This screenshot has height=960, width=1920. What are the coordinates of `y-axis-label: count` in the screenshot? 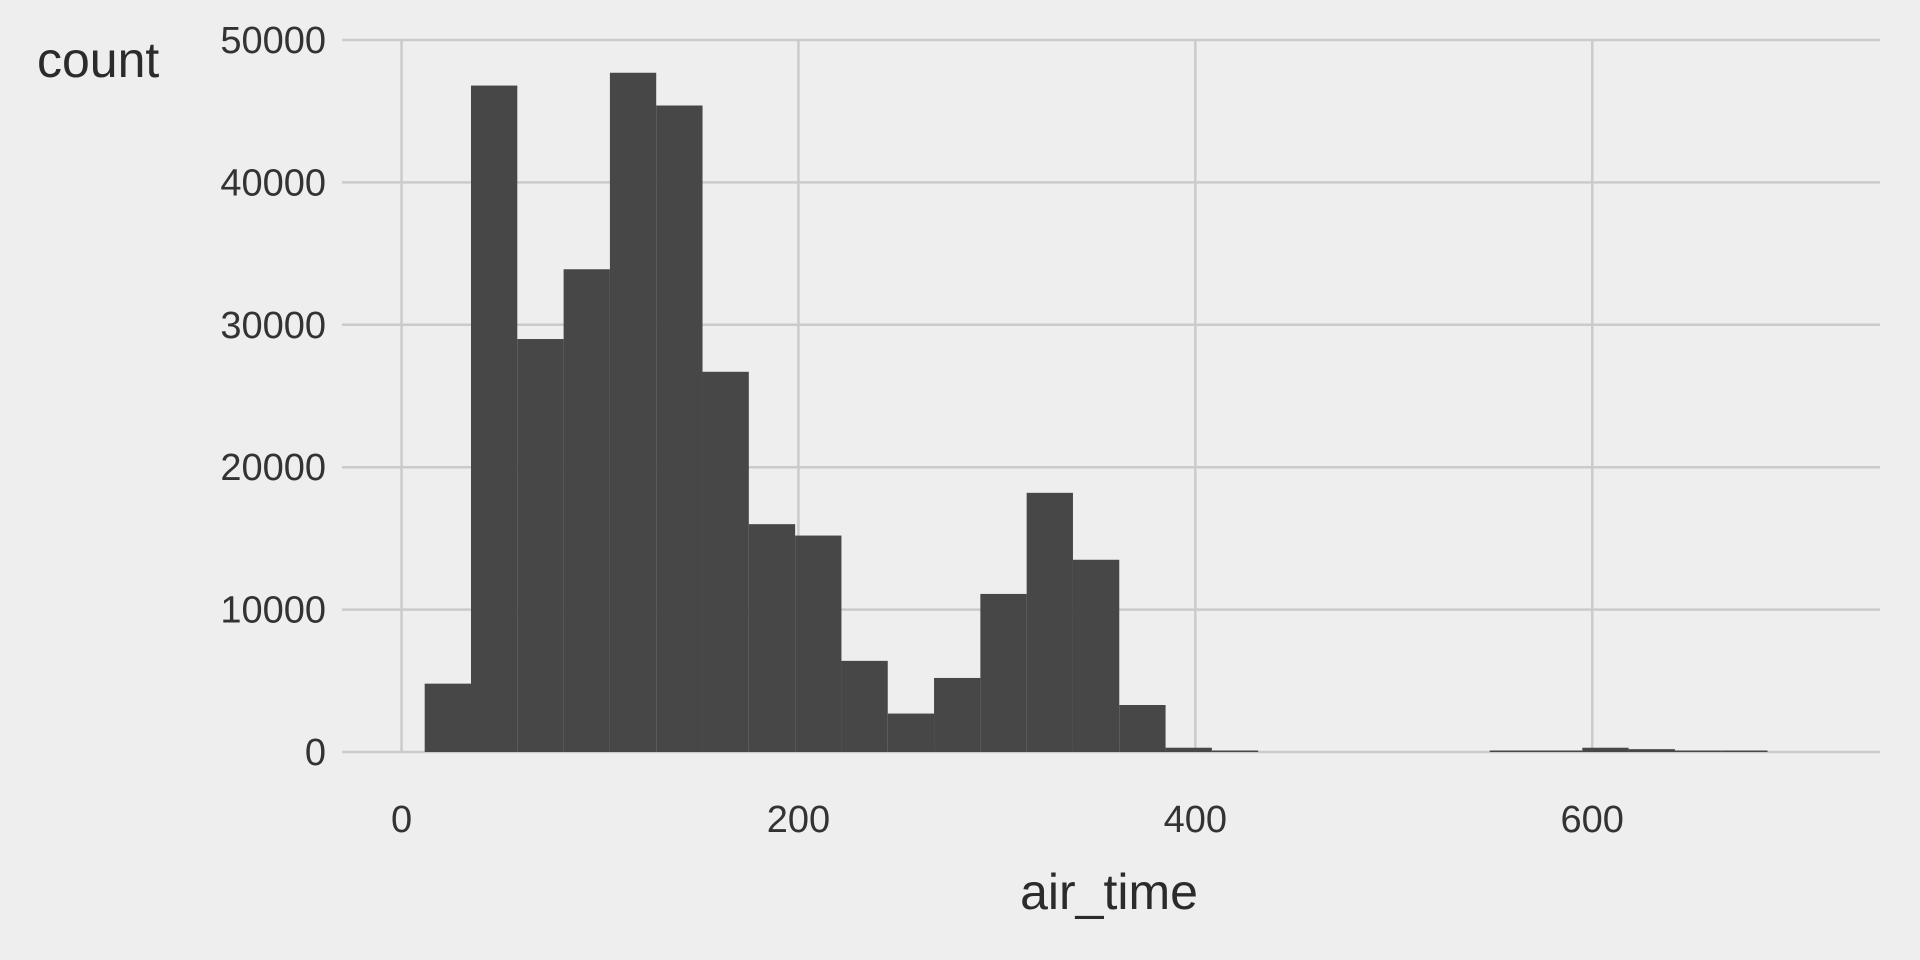 It's located at (98, 60).